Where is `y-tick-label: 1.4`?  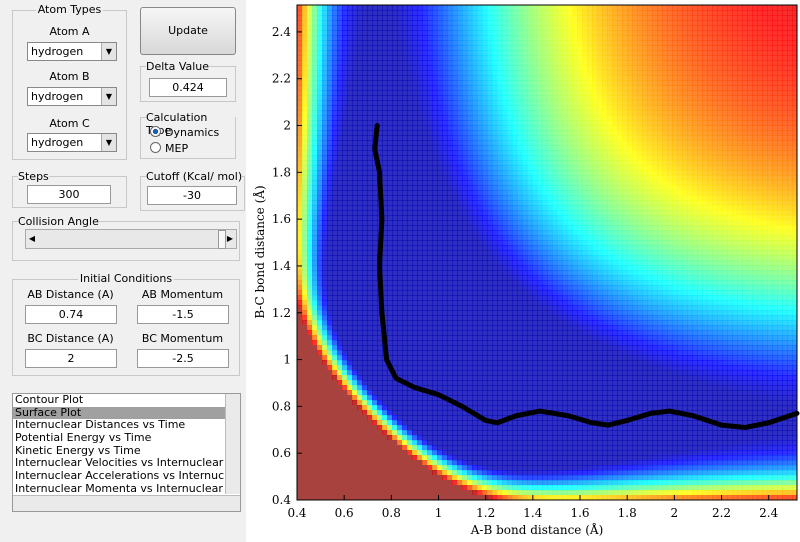
y-tick-label: 1.4 is located at coordinates (281, 266).